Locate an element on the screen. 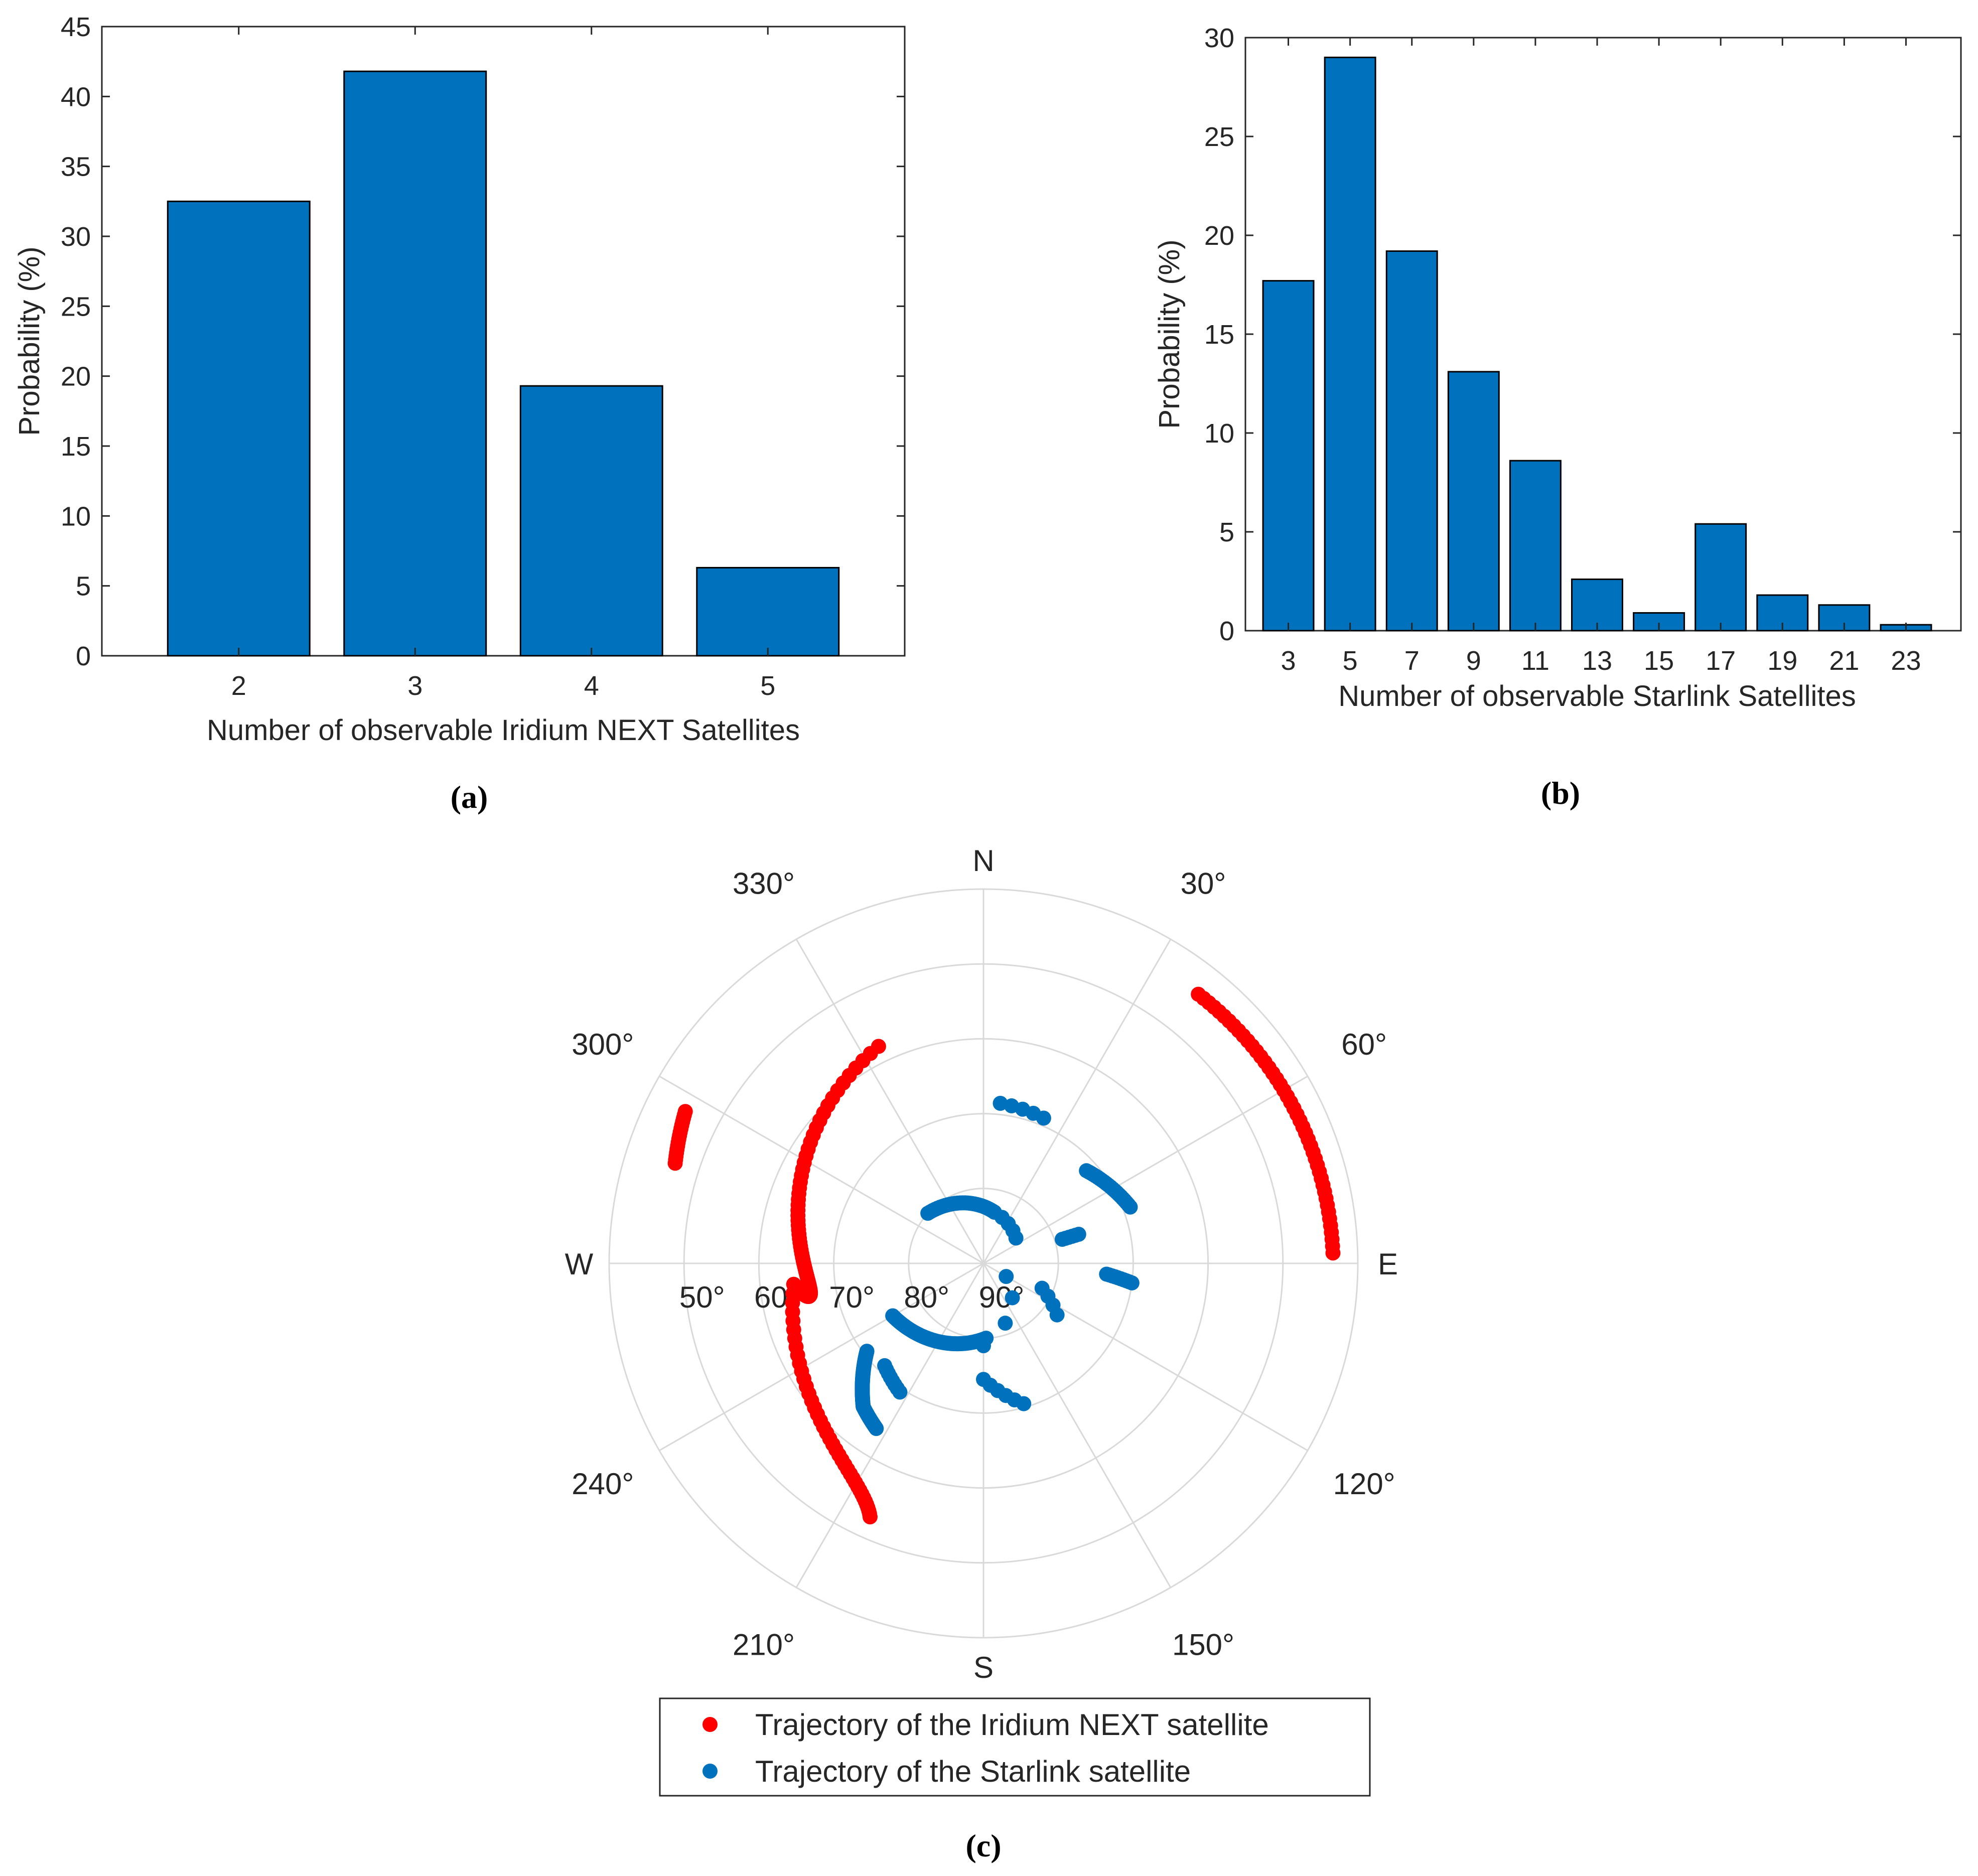 This screenshot has height=1876, width=1978. x-tick-label: 21 is located at coordinates (1844, 661).